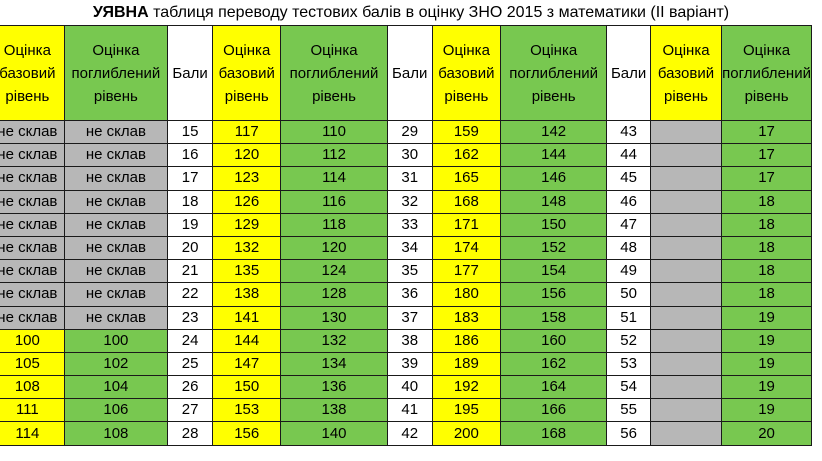 The height and width of the screenshot is (461, 822). Describe the element at coordinates (334, 224) in the screenshot. I see `advanced-grade-cell: 118` at that location.